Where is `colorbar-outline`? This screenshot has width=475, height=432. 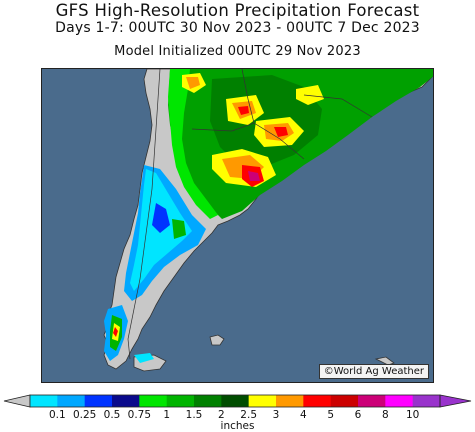 colorbar-outline is located at coordinates (235, 401).